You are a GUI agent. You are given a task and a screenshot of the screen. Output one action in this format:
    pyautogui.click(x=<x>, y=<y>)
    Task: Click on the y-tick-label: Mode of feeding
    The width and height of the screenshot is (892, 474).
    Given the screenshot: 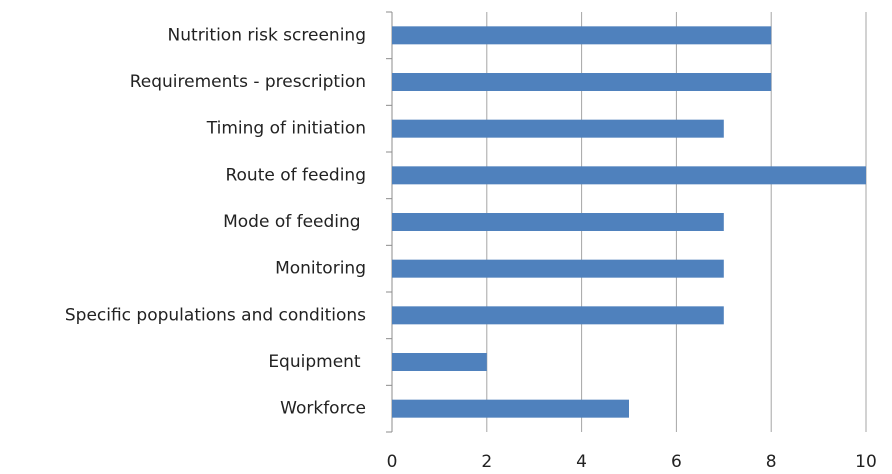 What is the action you would take?
    pyautogui.click(x=294, y=222)
    